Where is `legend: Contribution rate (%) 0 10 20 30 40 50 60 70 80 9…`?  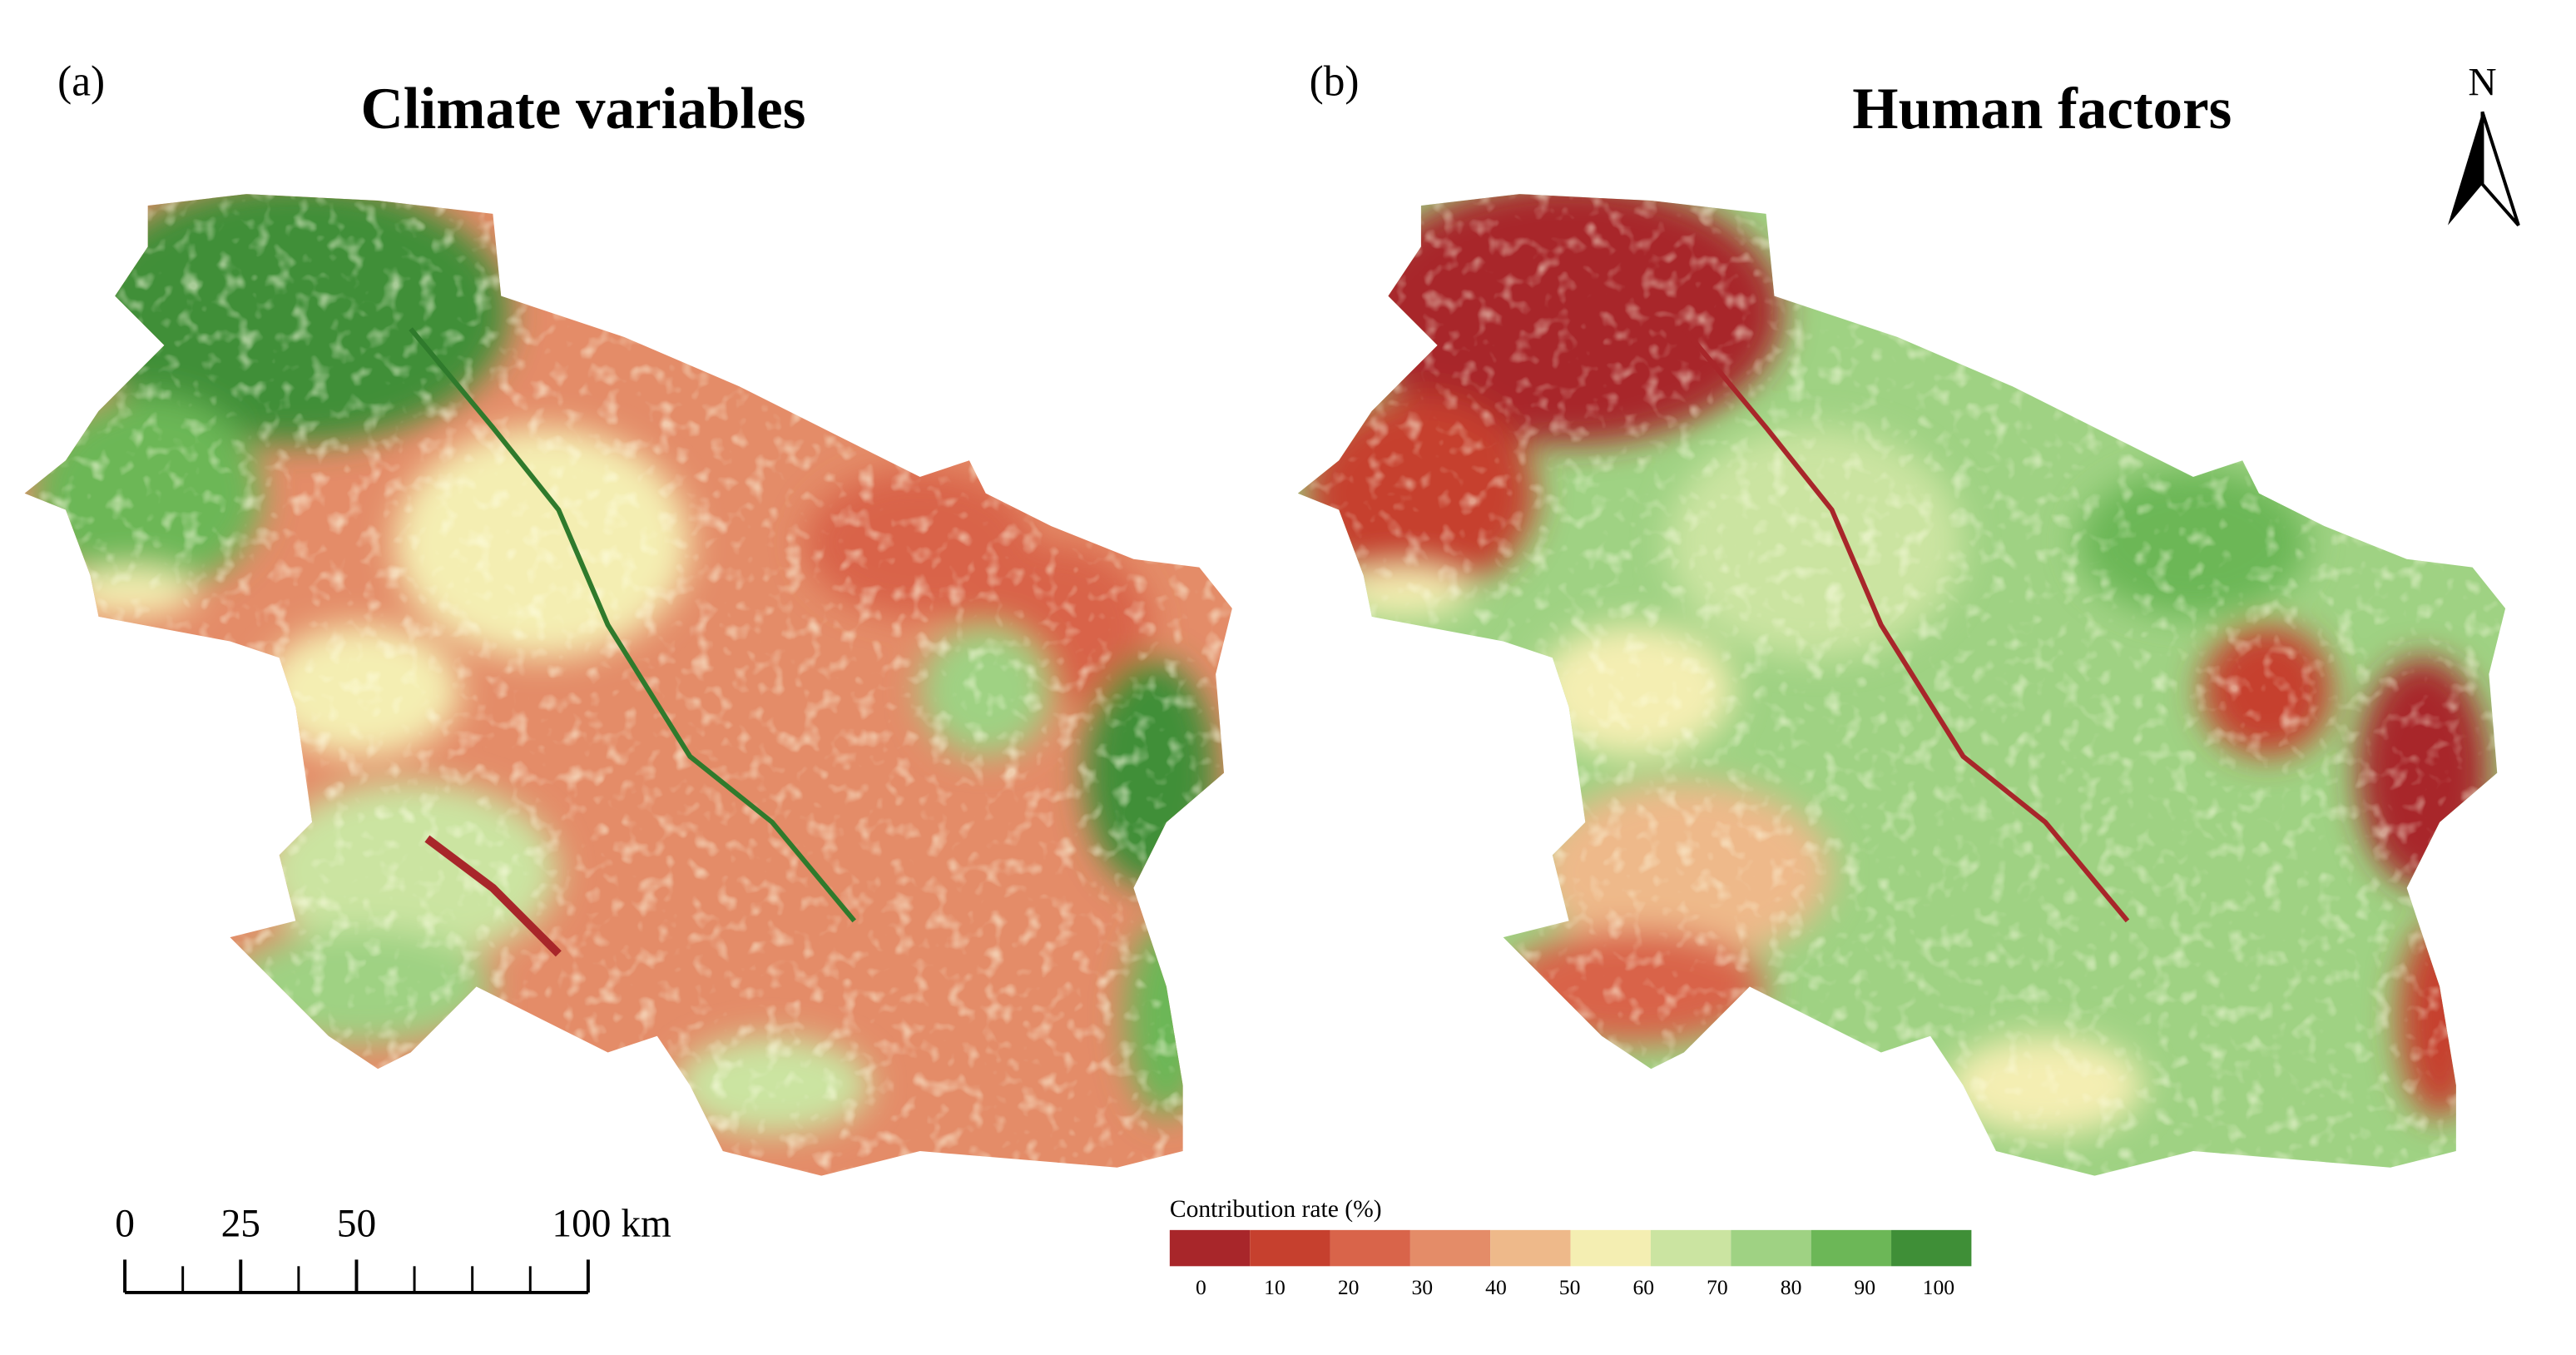
legend: Contribution rate (%) 0 10 20 30 40 50 60 70 80 9… is located at coordinates (1570, 1247).